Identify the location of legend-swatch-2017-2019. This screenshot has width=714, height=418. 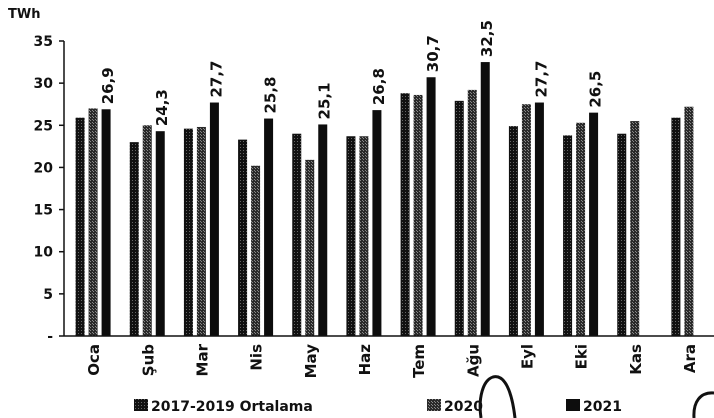
(141, 405).